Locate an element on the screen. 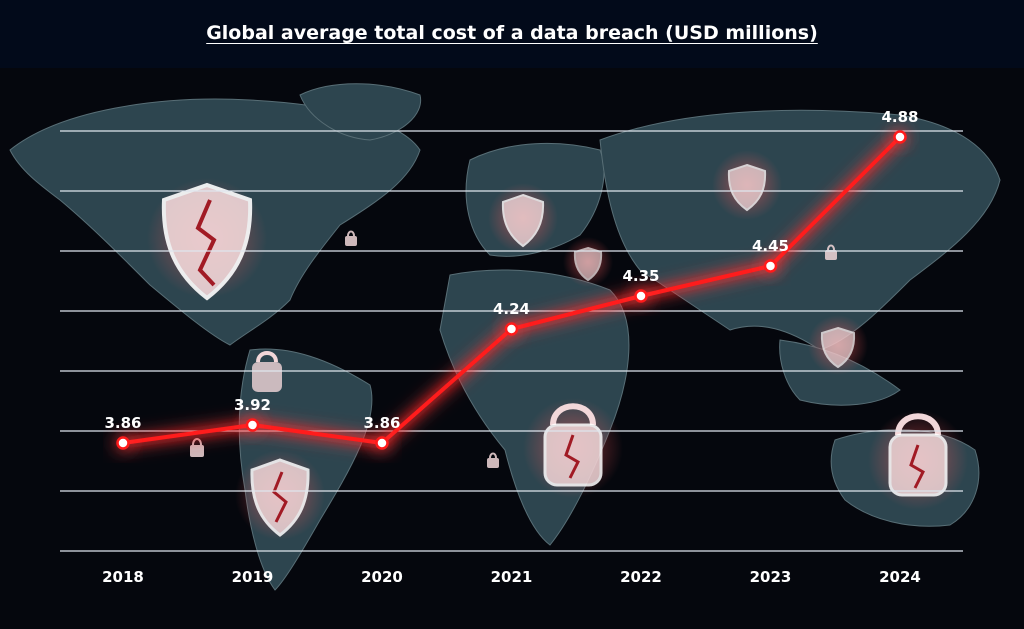 This screenshot has height=629, width=1024. x-tick-label: 2019 is located at coordinates (253, 577).